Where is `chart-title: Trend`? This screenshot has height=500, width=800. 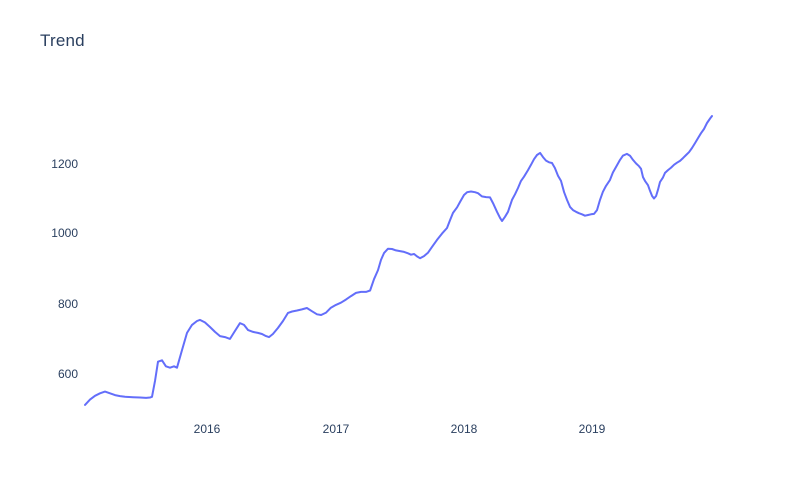
chart-title: Trend is located at coordinates (62, 40).